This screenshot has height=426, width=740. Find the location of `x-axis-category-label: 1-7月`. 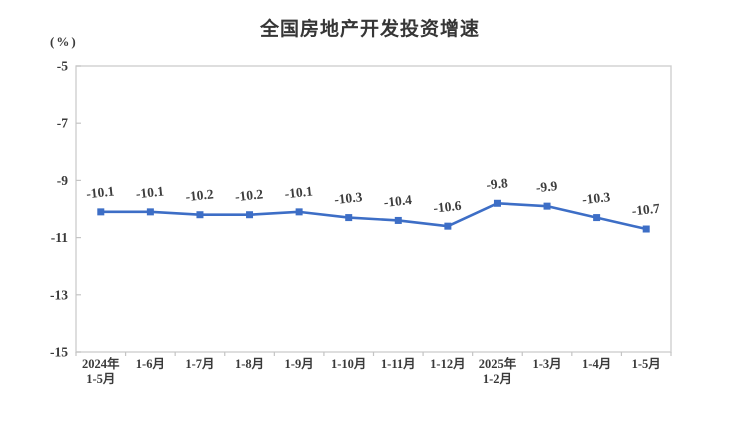

x-axis-category-label: 1-7月 is located at coordinates (199, 364).